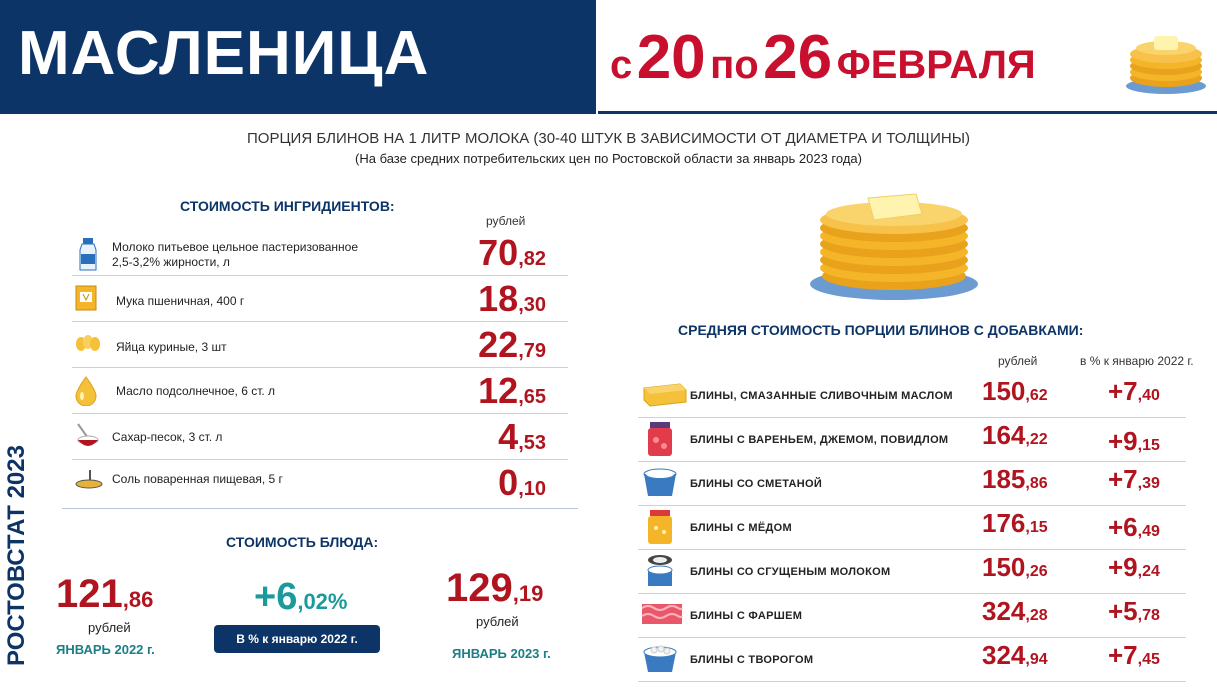 This screenshot has height=700, width=1217. What do you see at coordinates (662, 615) in the screenshot?
I see `minced-meat-icon` at bounding box center [662, 615].